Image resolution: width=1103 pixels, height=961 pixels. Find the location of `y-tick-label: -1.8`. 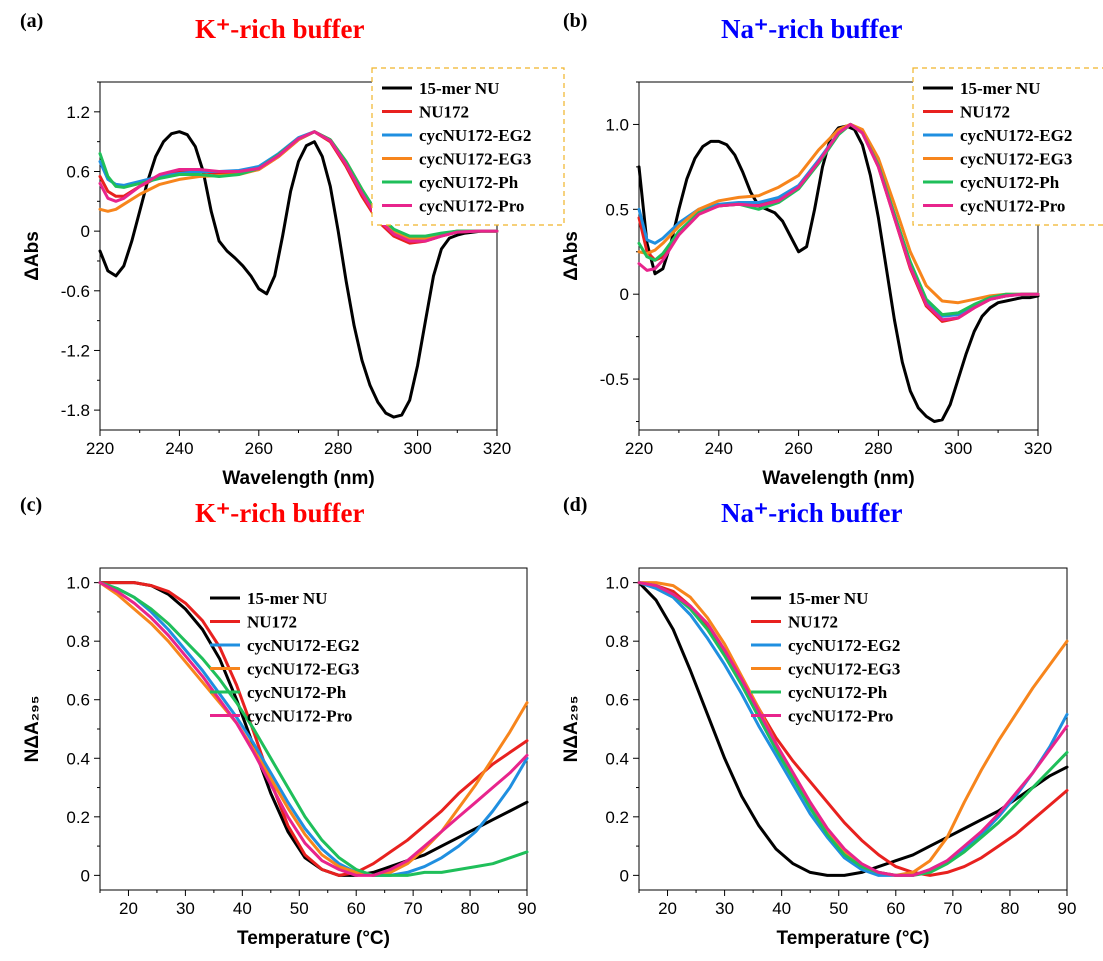

y-tick-label: -1.8 is located at coordinates (75, 410).